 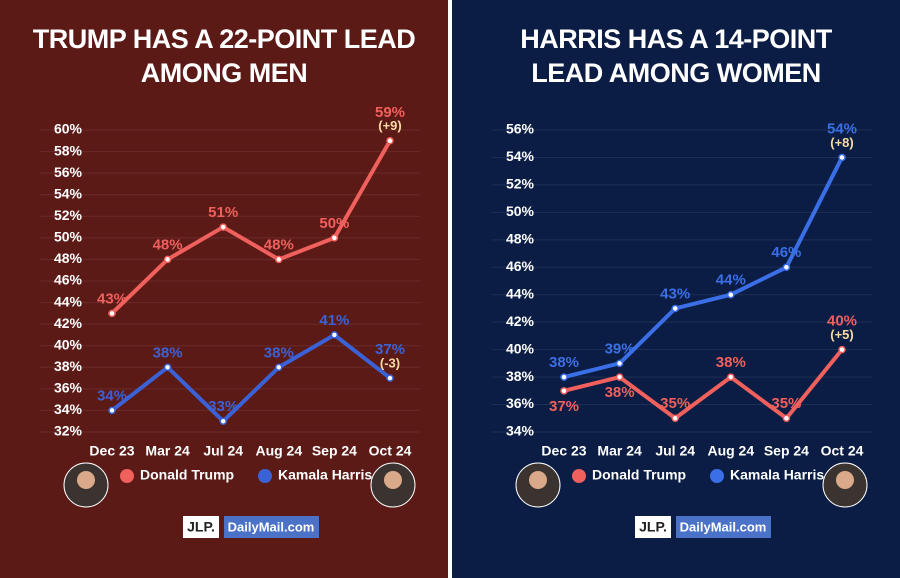 I want to click on value-label: 44%, so click(x=731, y=280).